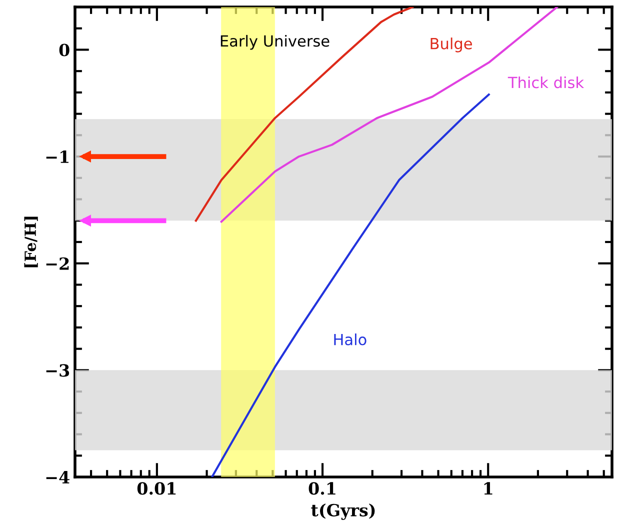 This screenshot has width=619, height=521. I want to click on y-tick-label: 0, so click(64, 50).